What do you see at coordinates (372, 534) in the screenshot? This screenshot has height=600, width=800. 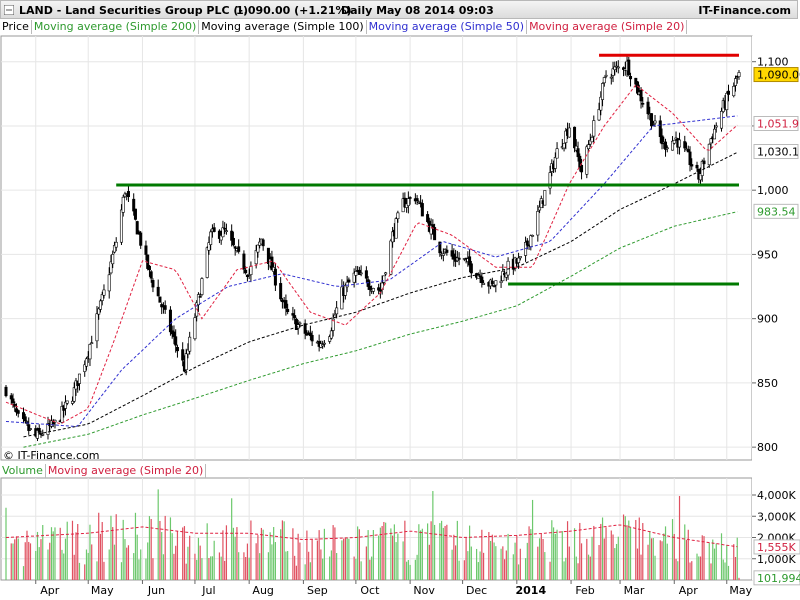 I see `volume-bars-group` at bounding box center [372, 534].